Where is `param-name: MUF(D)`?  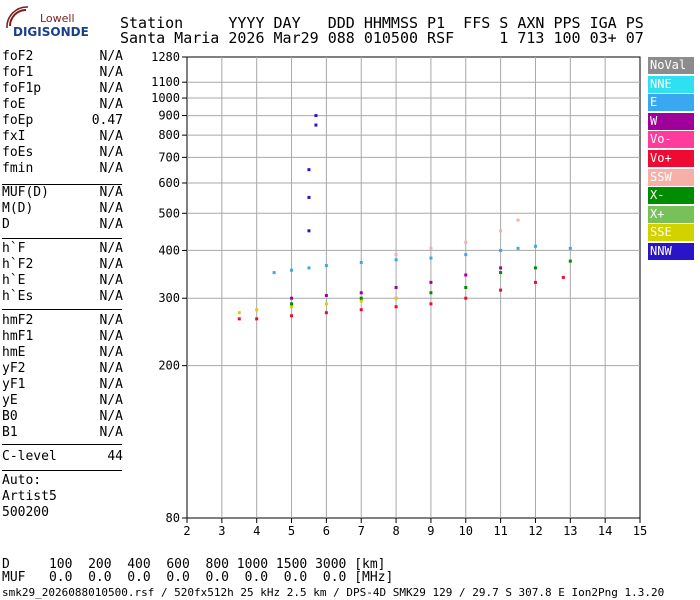
param-name: MUF(D) is located at coordinates (25, 192).